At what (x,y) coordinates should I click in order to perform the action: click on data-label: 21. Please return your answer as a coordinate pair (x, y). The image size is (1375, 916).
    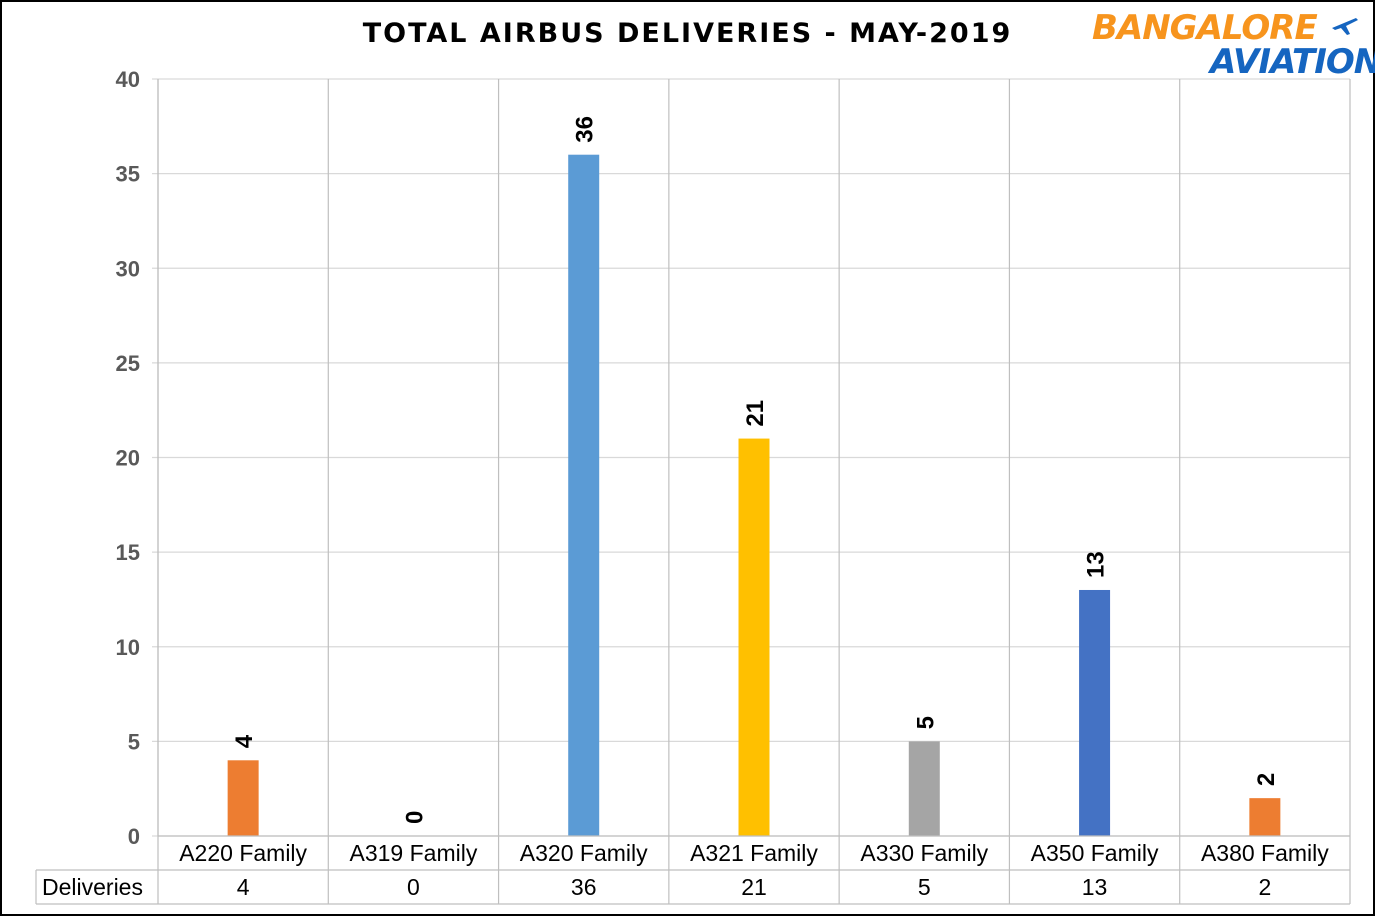
    Looking at the image, I should click on (755, 413).